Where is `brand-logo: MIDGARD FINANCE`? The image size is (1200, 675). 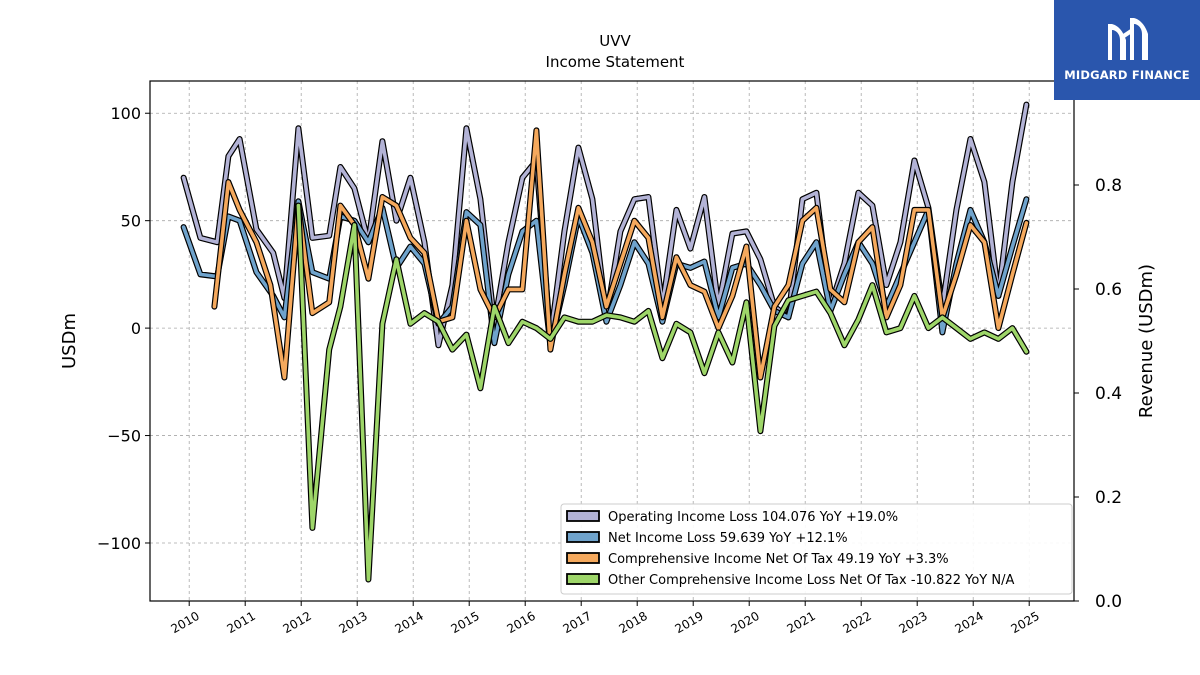
brand-logo: MIDGARD FINANCE is located at coordinates (1127, 50).